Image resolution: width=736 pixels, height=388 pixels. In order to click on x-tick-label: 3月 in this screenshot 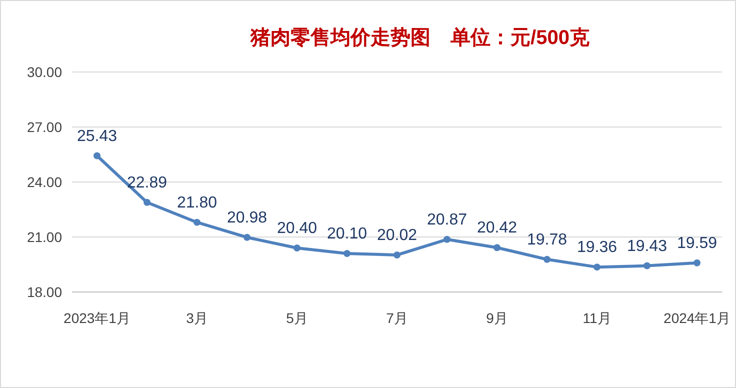, I will do `click(197, 318)`.